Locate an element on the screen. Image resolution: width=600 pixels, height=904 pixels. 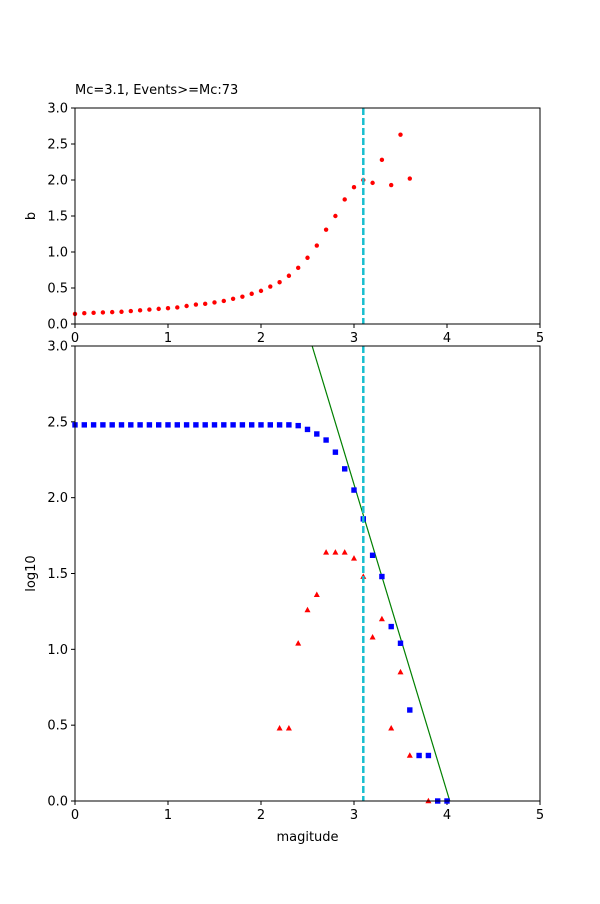
fit-line is located at coordinates (381, 573).